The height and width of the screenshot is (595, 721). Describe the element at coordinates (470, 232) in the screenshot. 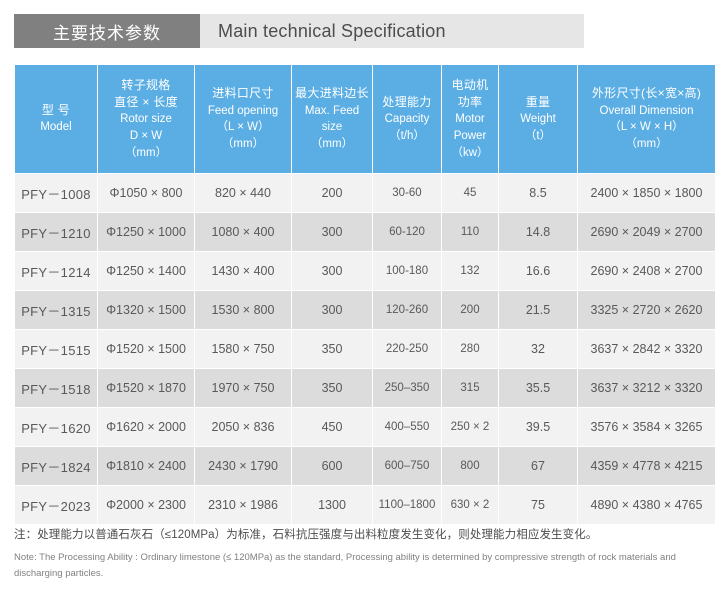

I see `cell-motor-power: 110` at that location.